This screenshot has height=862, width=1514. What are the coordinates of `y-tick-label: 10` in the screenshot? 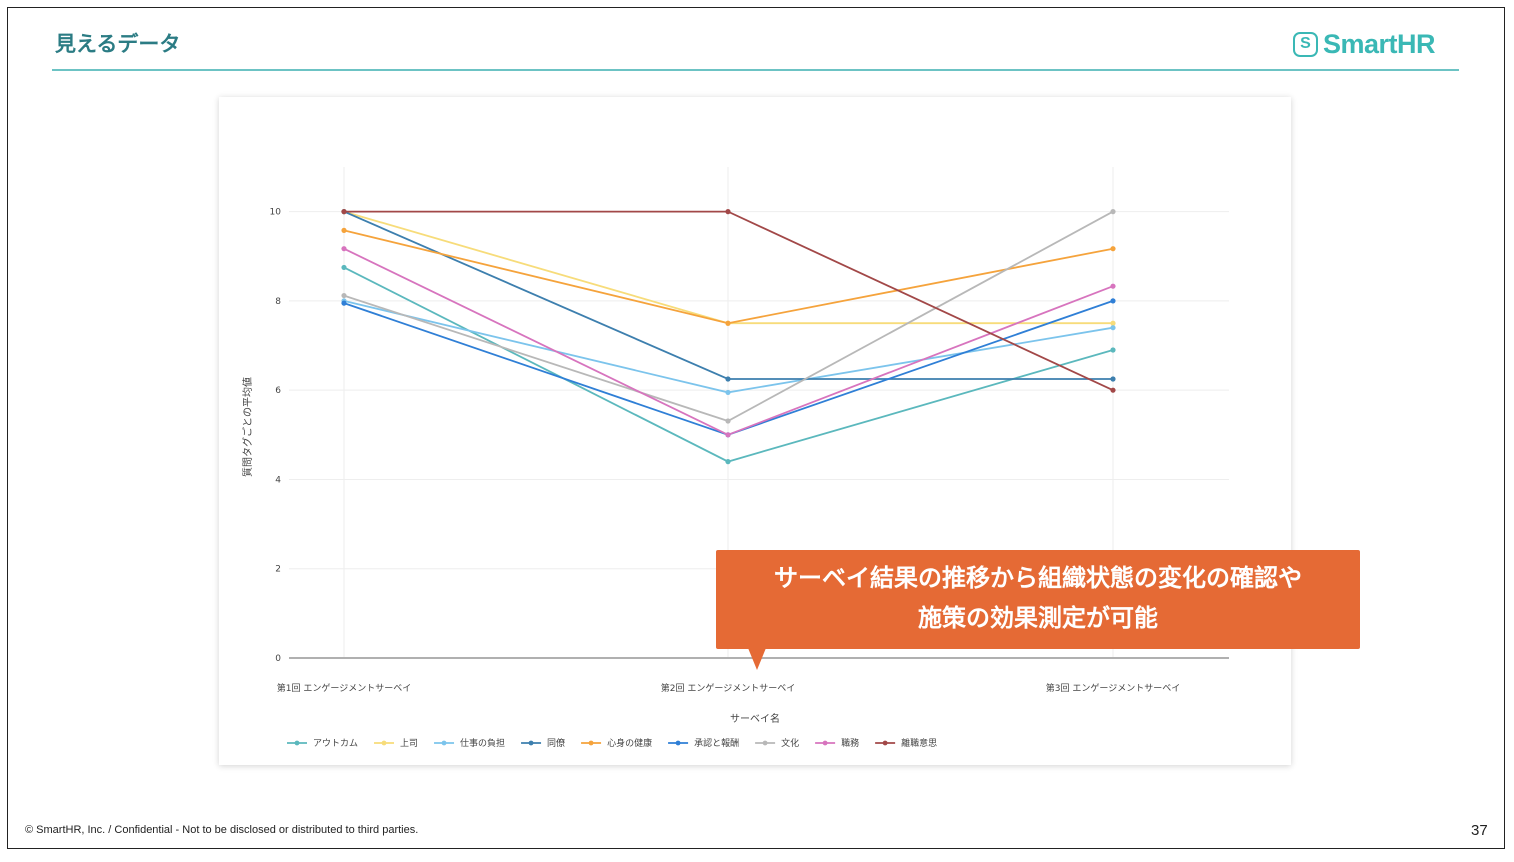 It's located at (276, 213).